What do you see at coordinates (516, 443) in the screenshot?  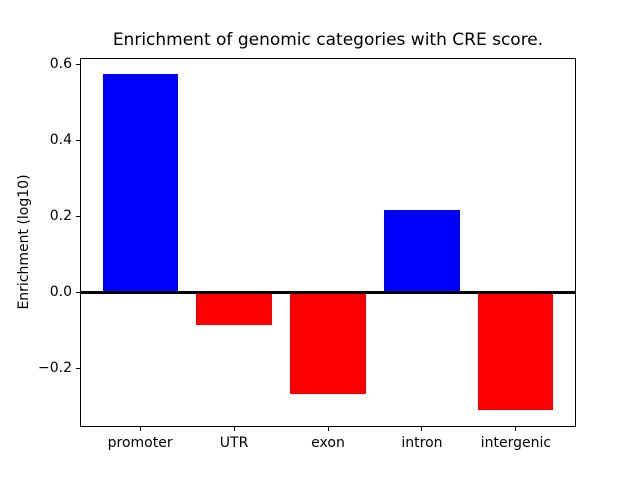 I see `x-tick-label-intergenic: intergenic` at bounding box center [516, 443].